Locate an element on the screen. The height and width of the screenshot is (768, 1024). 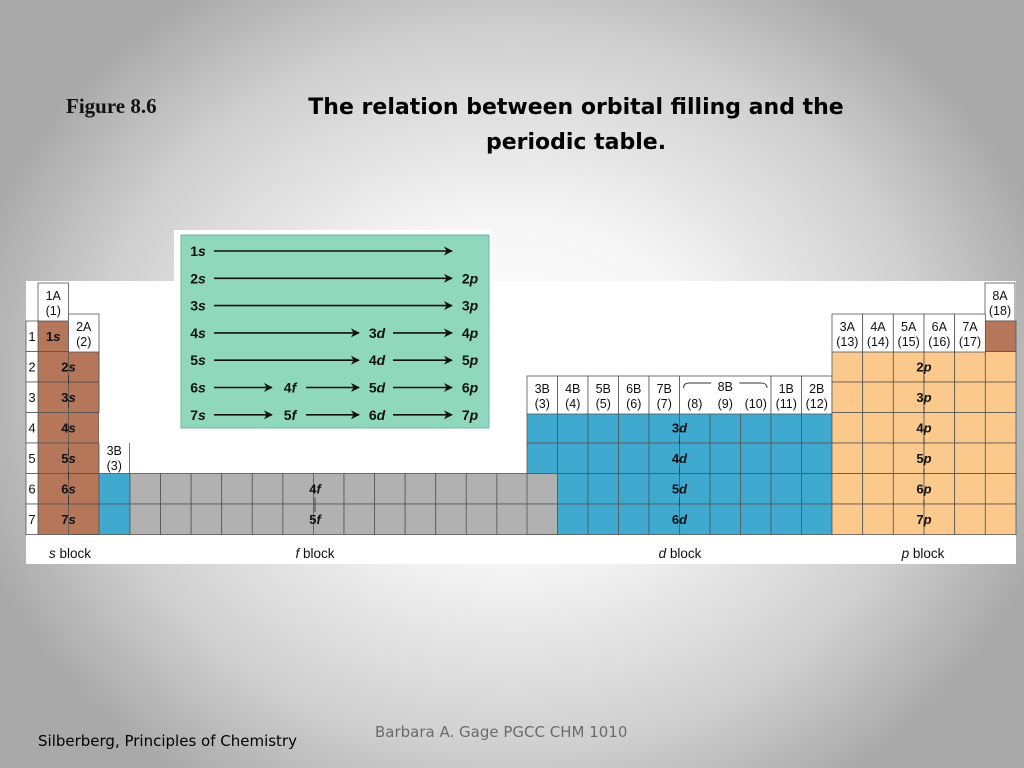
figure-label: Figure 8.6 is located at coordinates (111, 106).